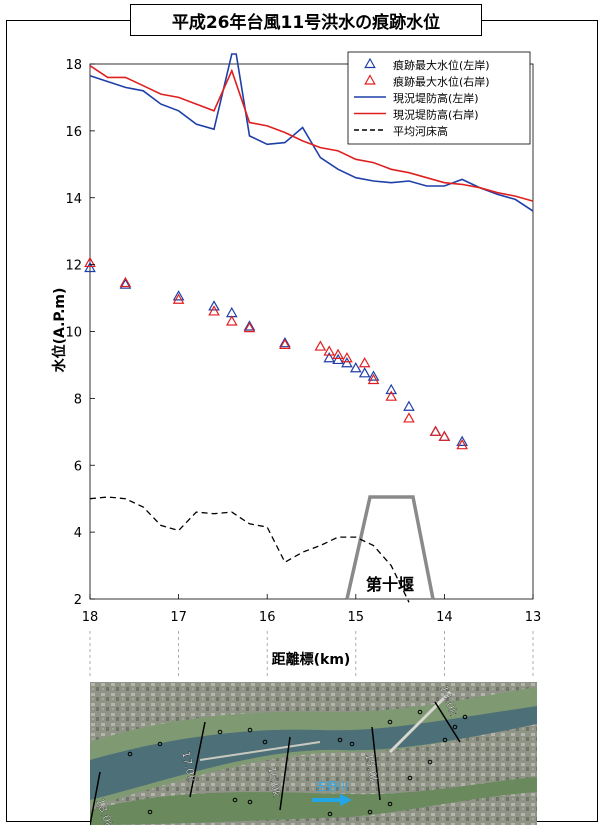 The width and height of the screenshot is (605, 825). What do you see at coordinates (420, 131) in the screenshot?
I see `legend-label: 平均河床高` at bounding box center [420, 131].